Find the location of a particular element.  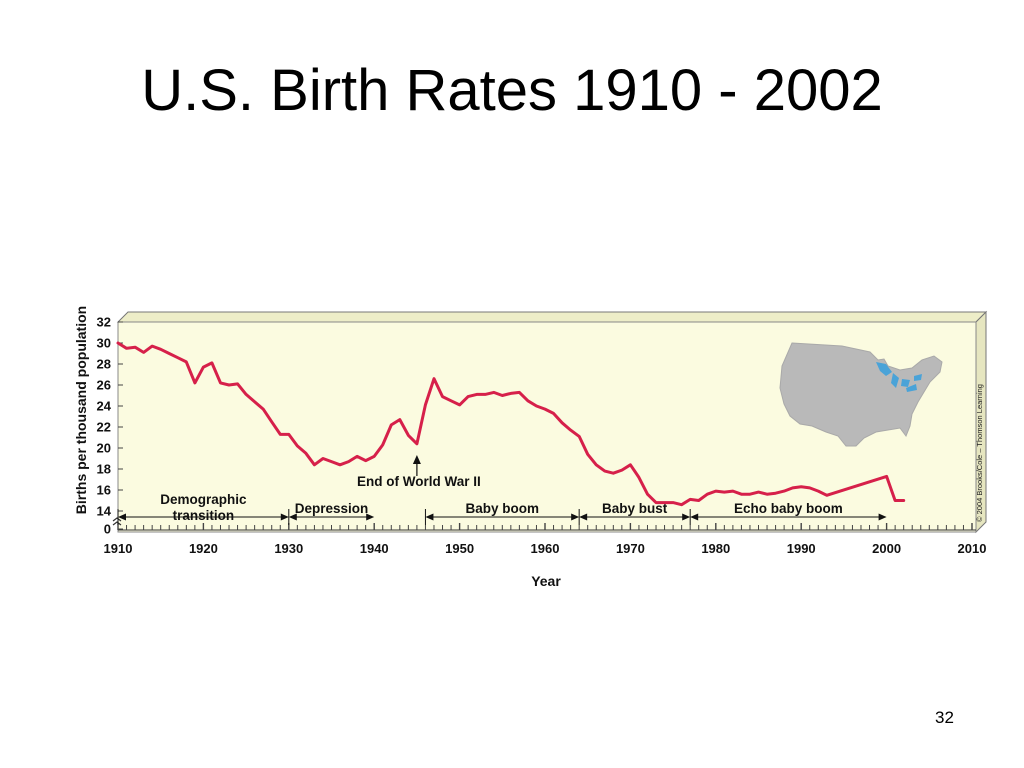

slide-title: U.S. Birth Rates 1910 - 2002 is located at coordinates (512, 90).